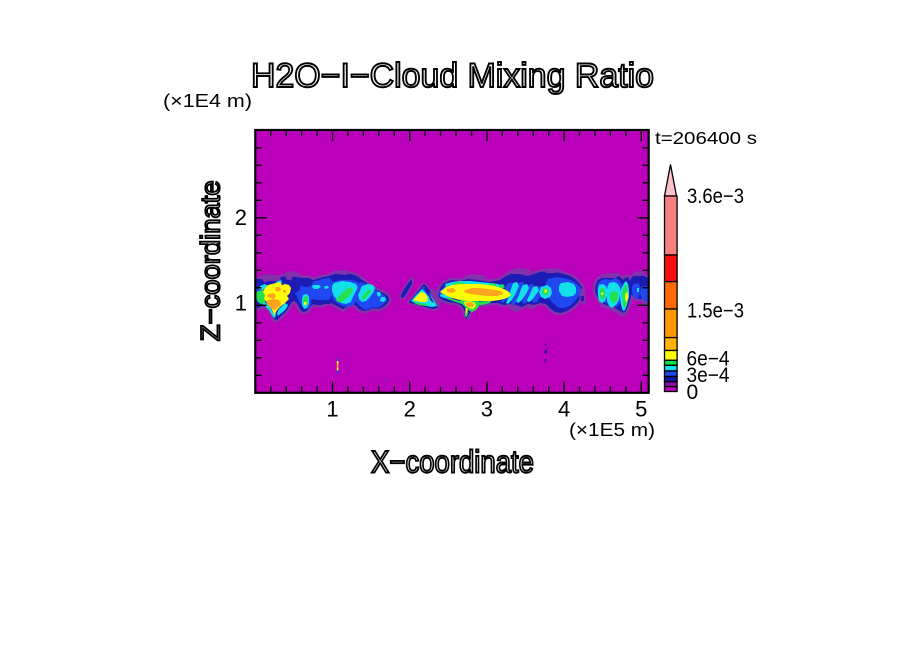 The height and width of the screenshot is (654, 904). What do you see at coordinates (715, 196) in the screenshot?
I see `svg-text: 3.6e−3` at bounding box center [715, 196].